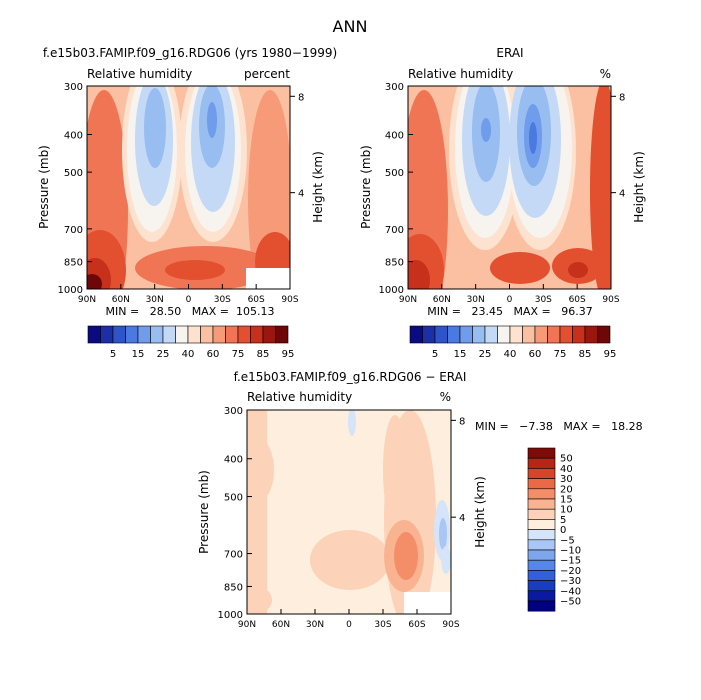  Describe the element at coordinates (509, 311) in the screenshot. I see `min-max-label: MIN = 23.45 MAX = 96.37` at that location.